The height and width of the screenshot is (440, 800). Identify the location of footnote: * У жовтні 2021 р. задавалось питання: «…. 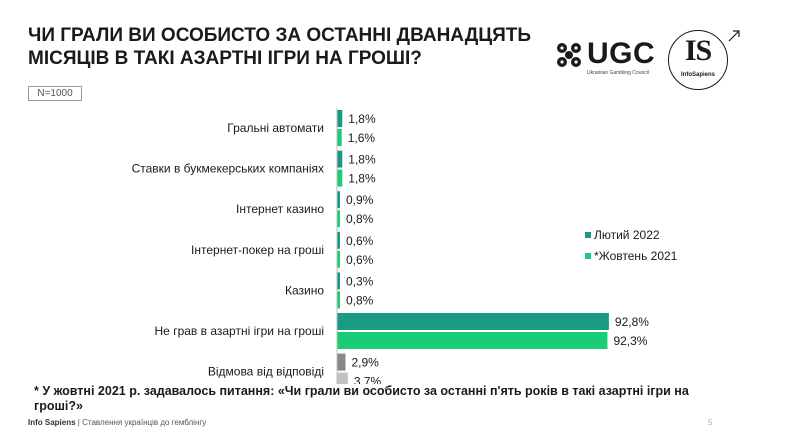
(361, 398).